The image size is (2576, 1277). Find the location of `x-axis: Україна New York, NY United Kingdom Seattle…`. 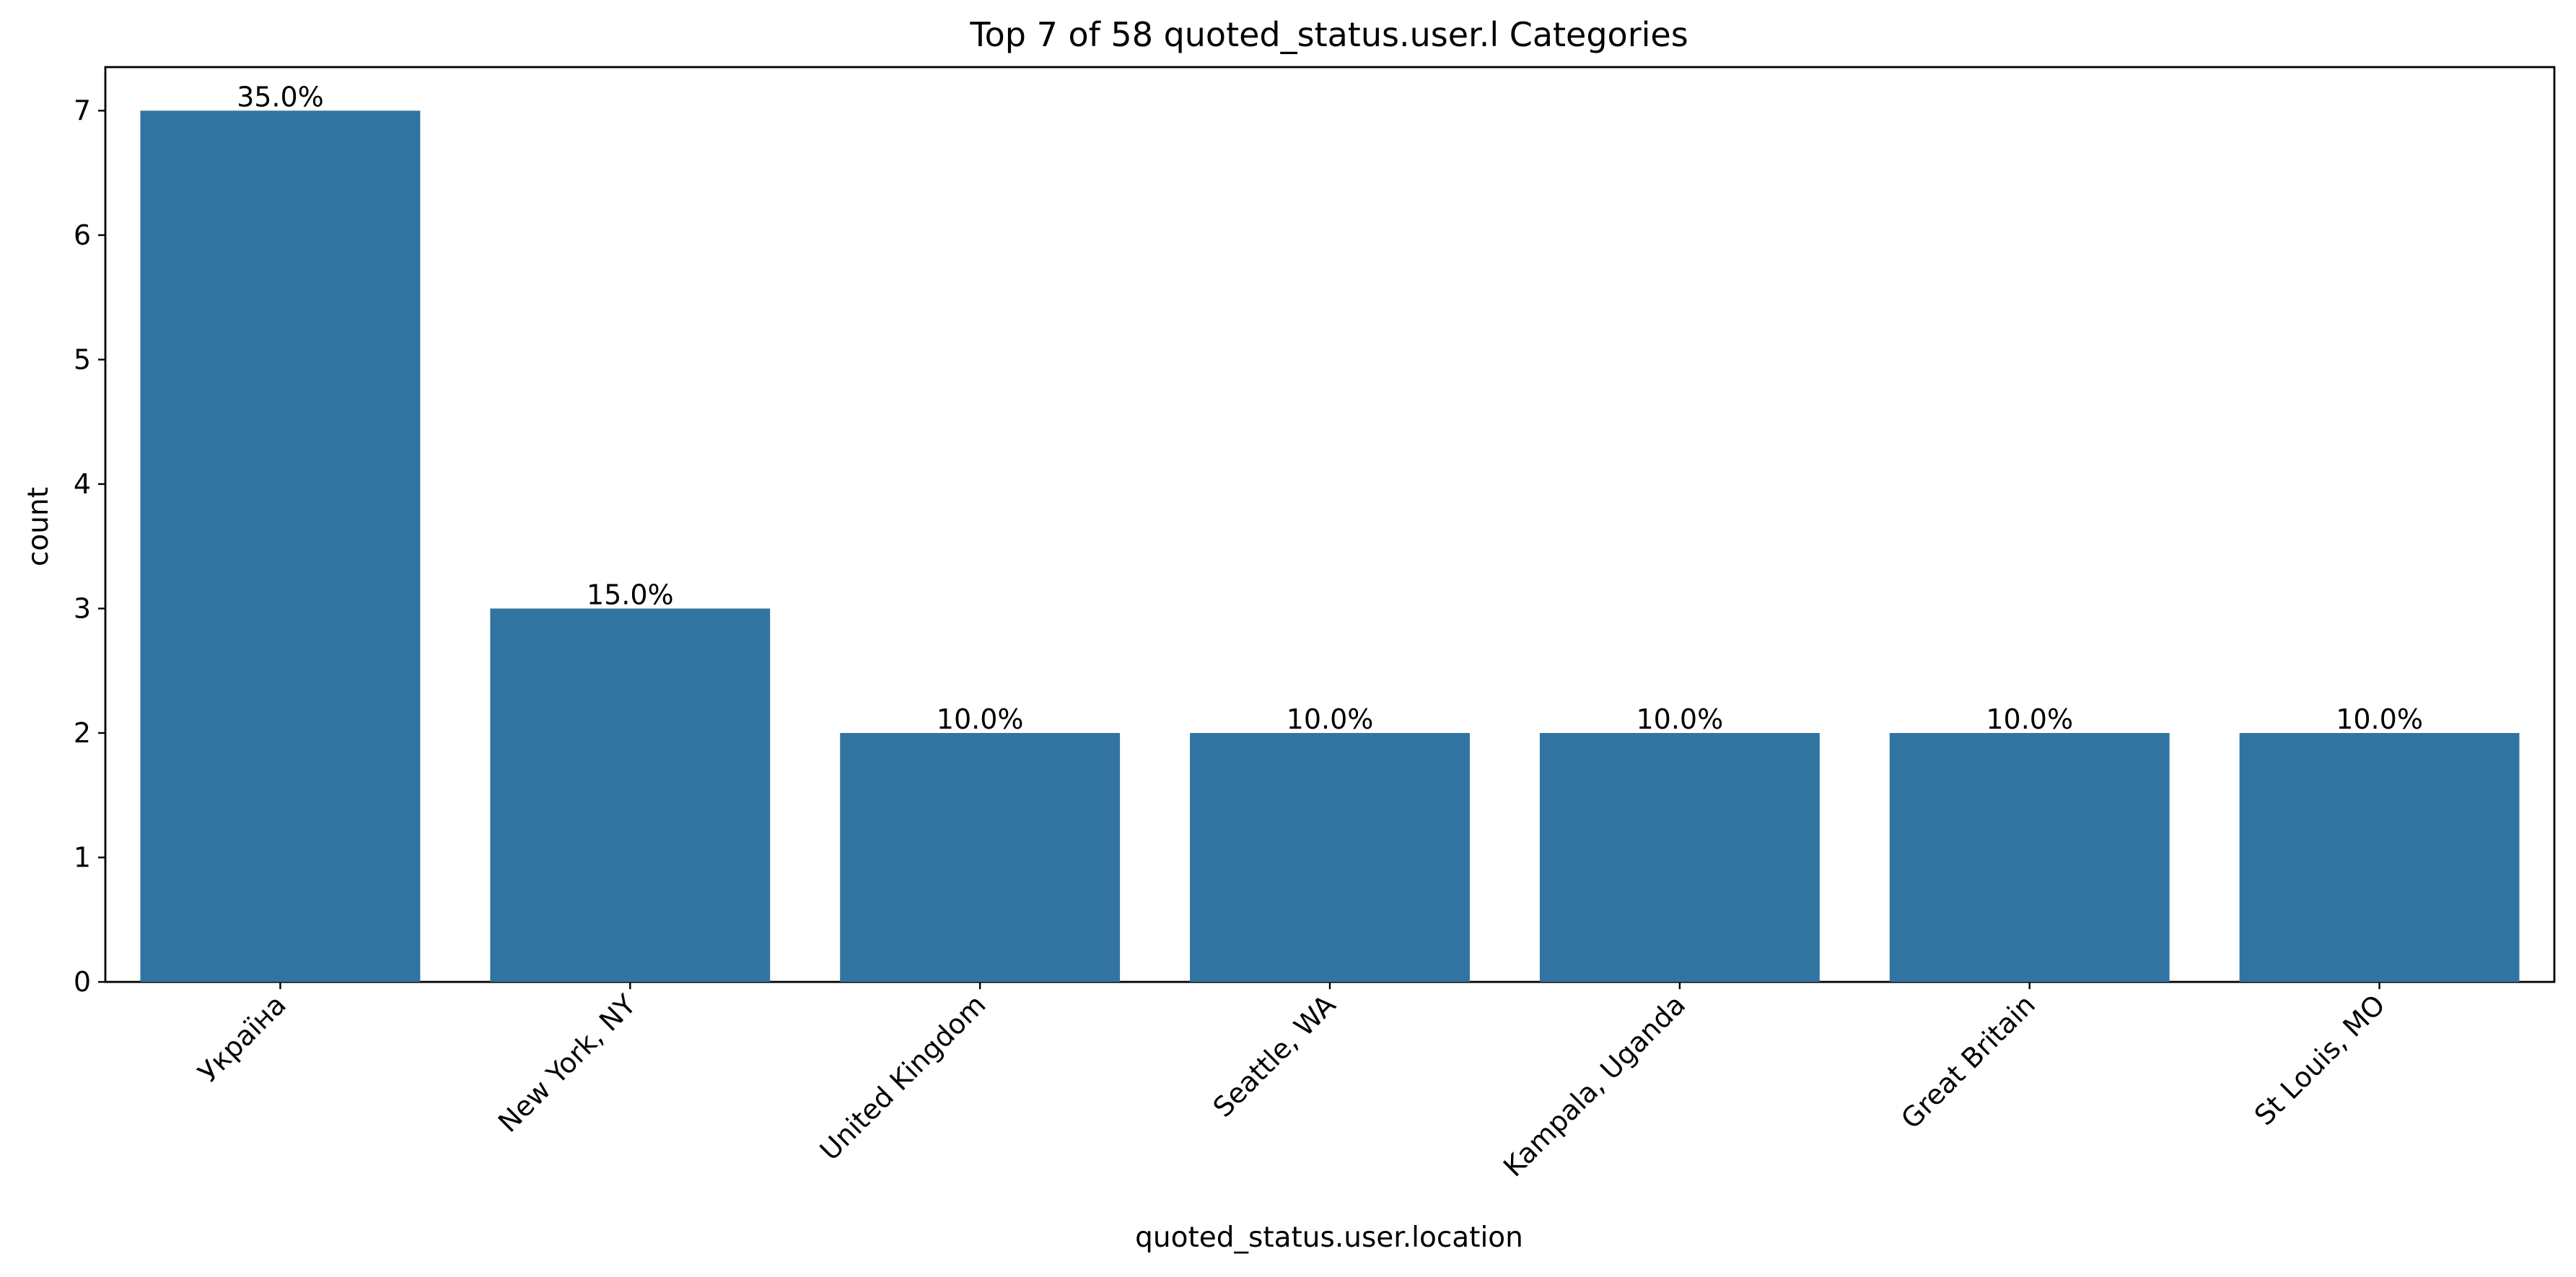

x-axis: Україна New York, NY United Kingdom Seattle… is located at coordinates (1291, 1082).